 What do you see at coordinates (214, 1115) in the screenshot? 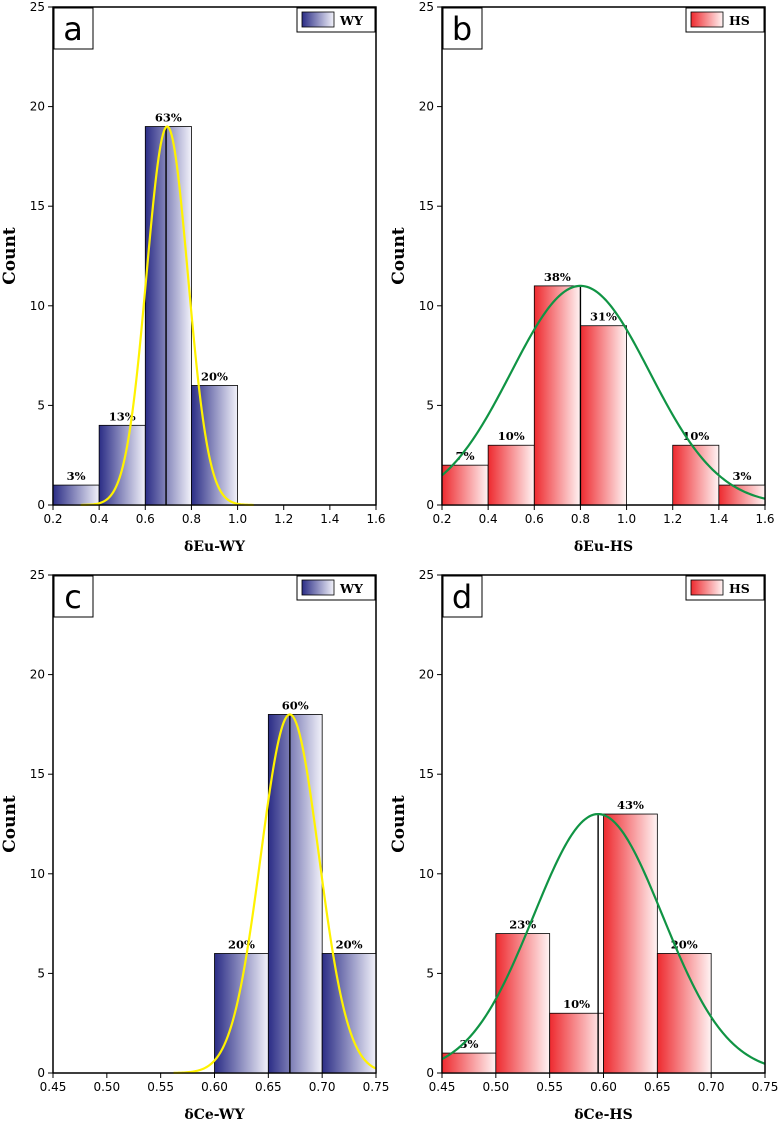
I see `x-axis-title: δCe-WY` at bounding box center [214, 1115].